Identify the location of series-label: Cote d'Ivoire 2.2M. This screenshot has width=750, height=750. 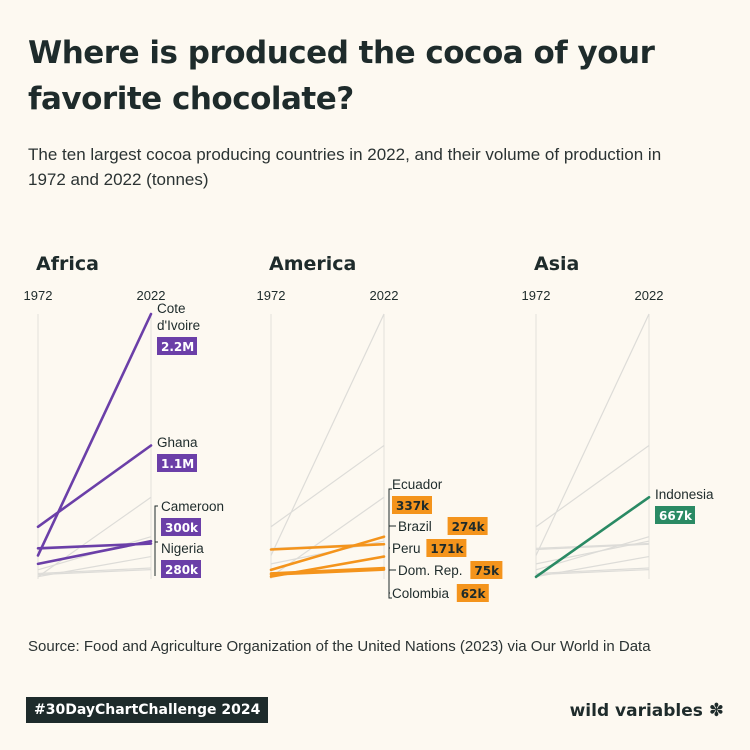
(178, 328).